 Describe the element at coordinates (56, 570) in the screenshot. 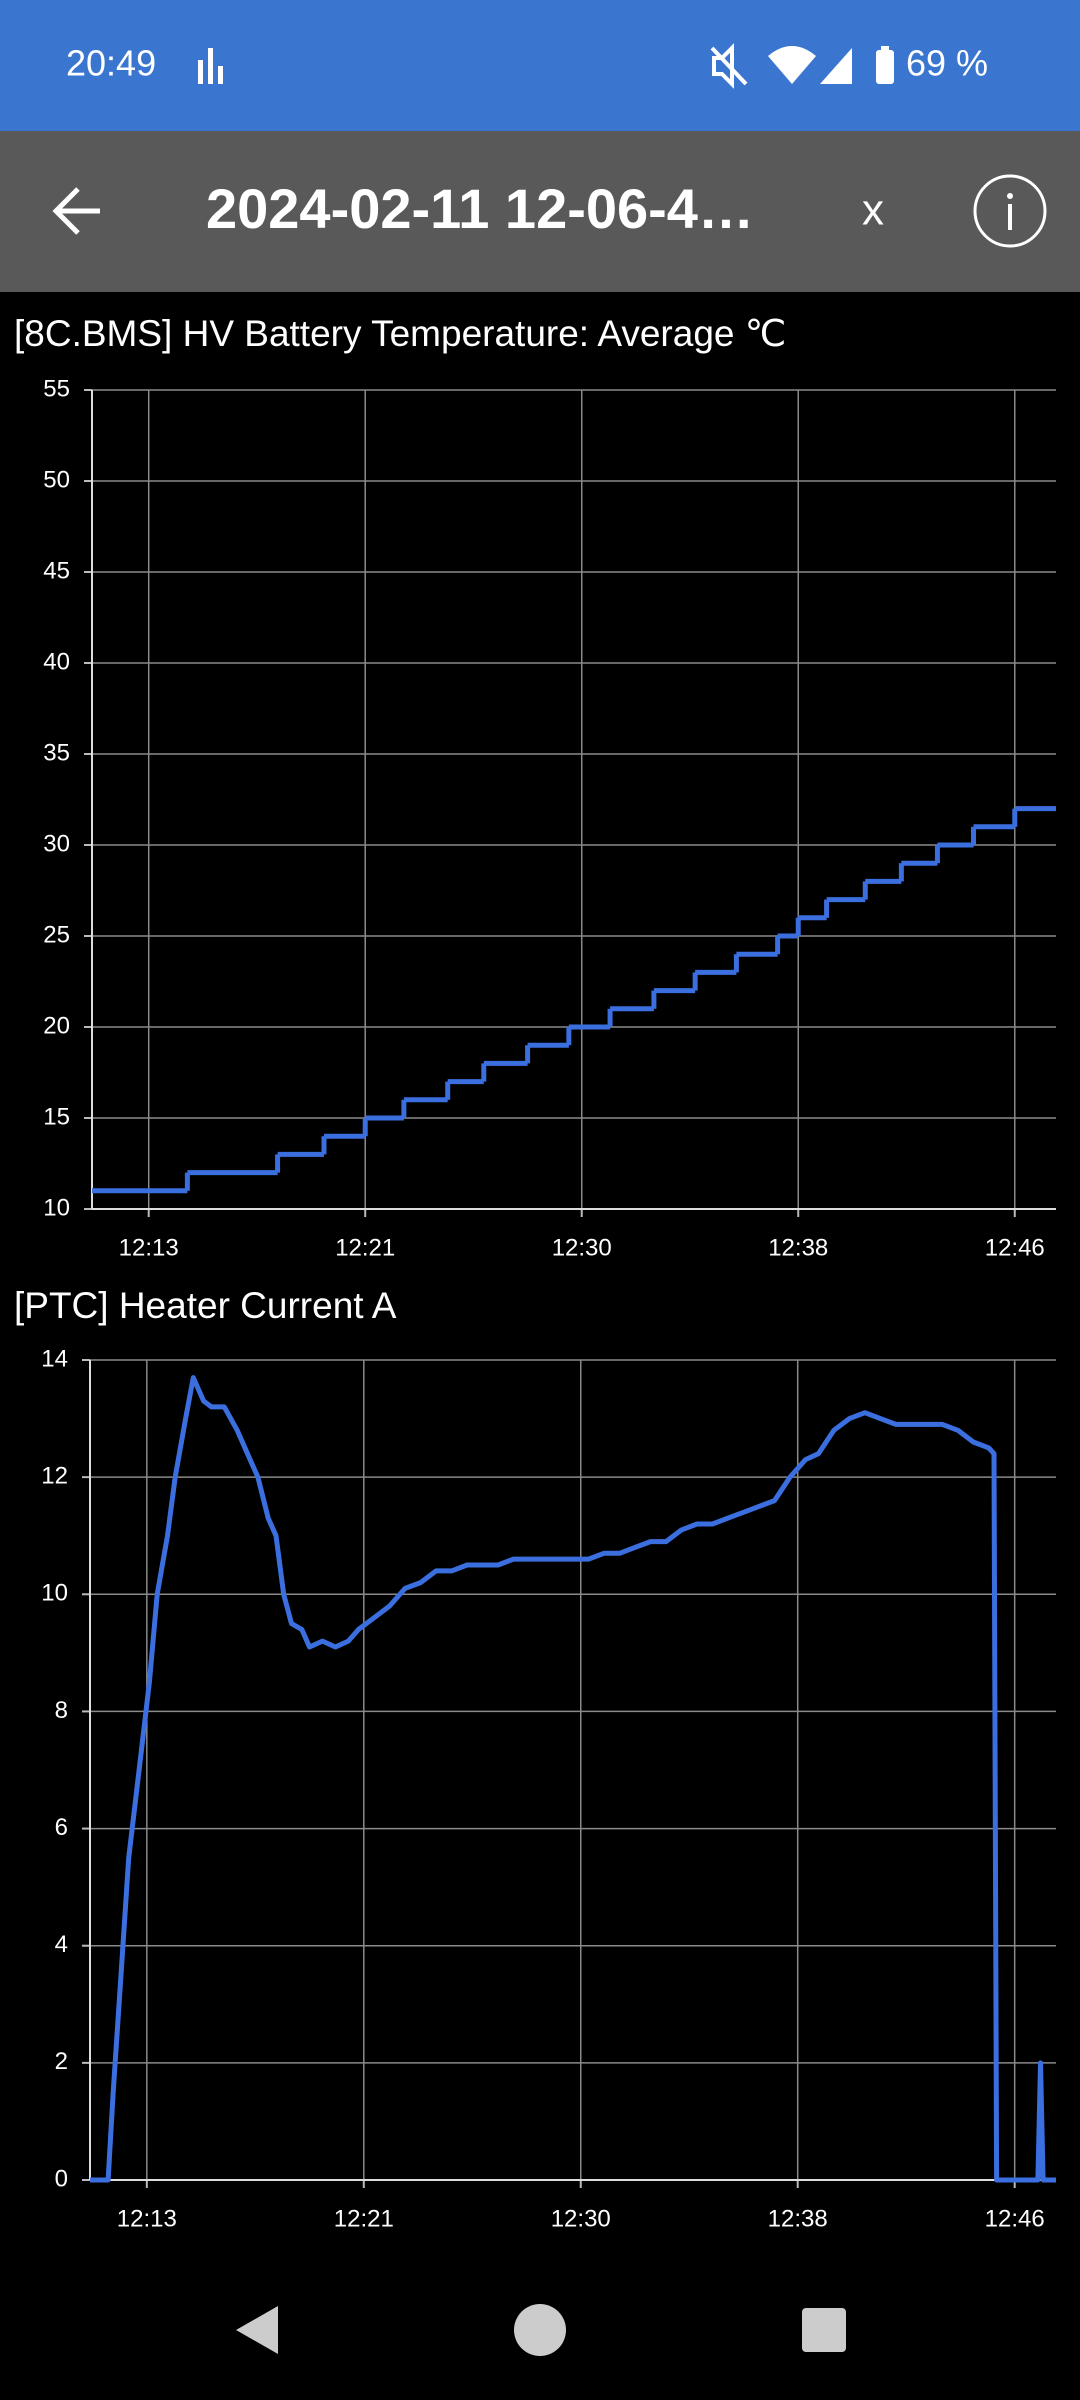

I see `y-tick-label: 45` at that location.